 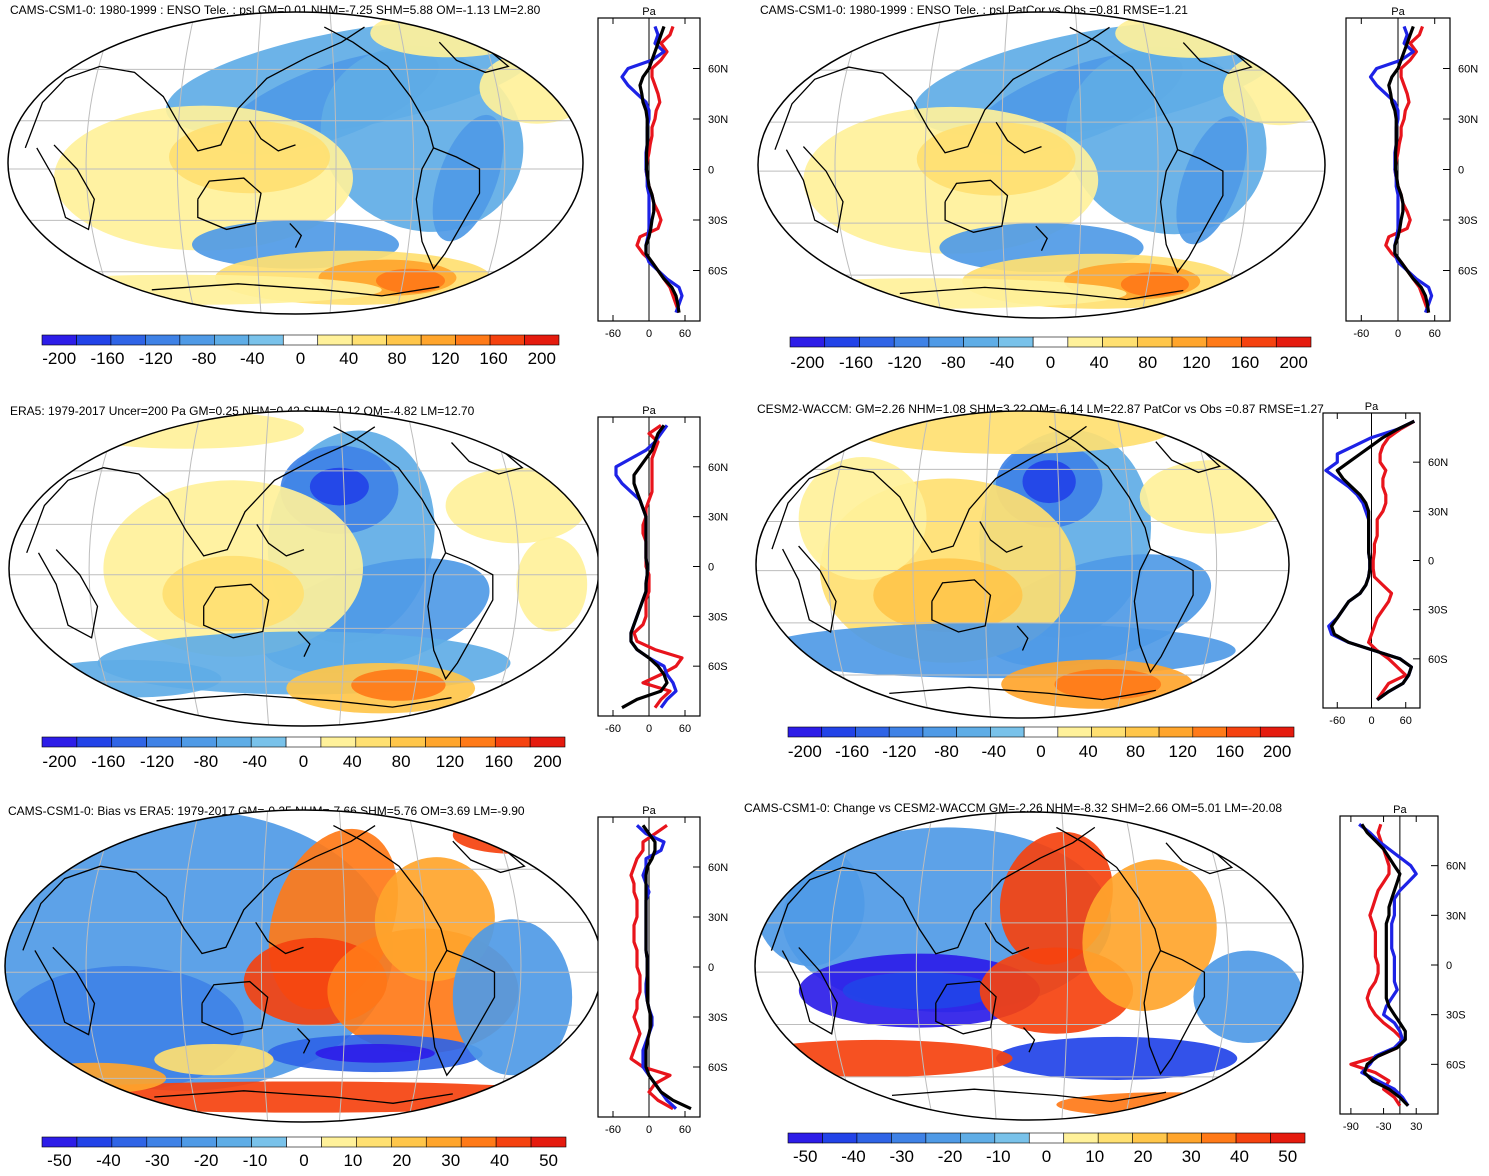 I want to click on colorbar: -200 -160 -120 -80 -40 0 40 80 120 160 200, so click(x=1050, y=354).